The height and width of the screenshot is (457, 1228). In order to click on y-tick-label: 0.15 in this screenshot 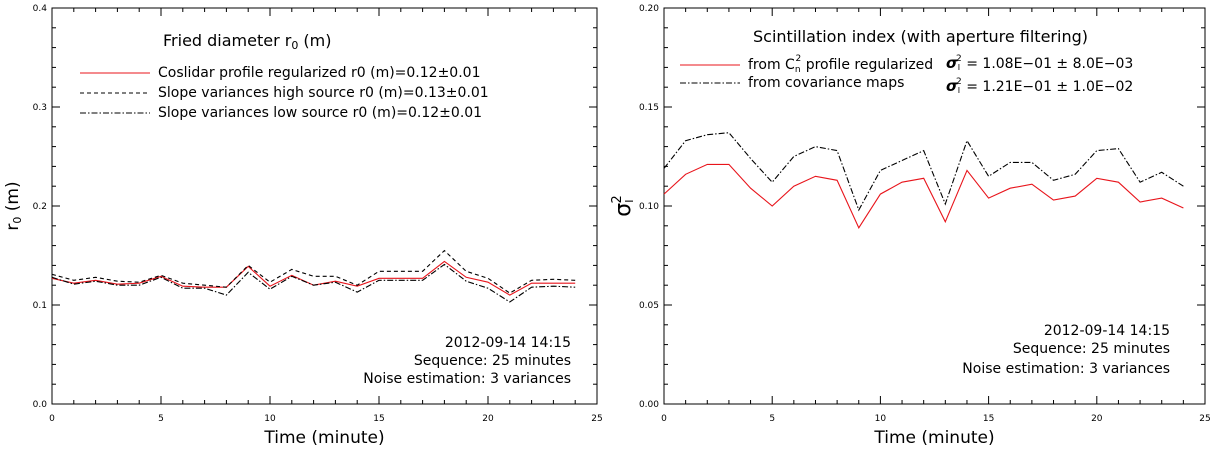, I will do `click(649, 108)`.